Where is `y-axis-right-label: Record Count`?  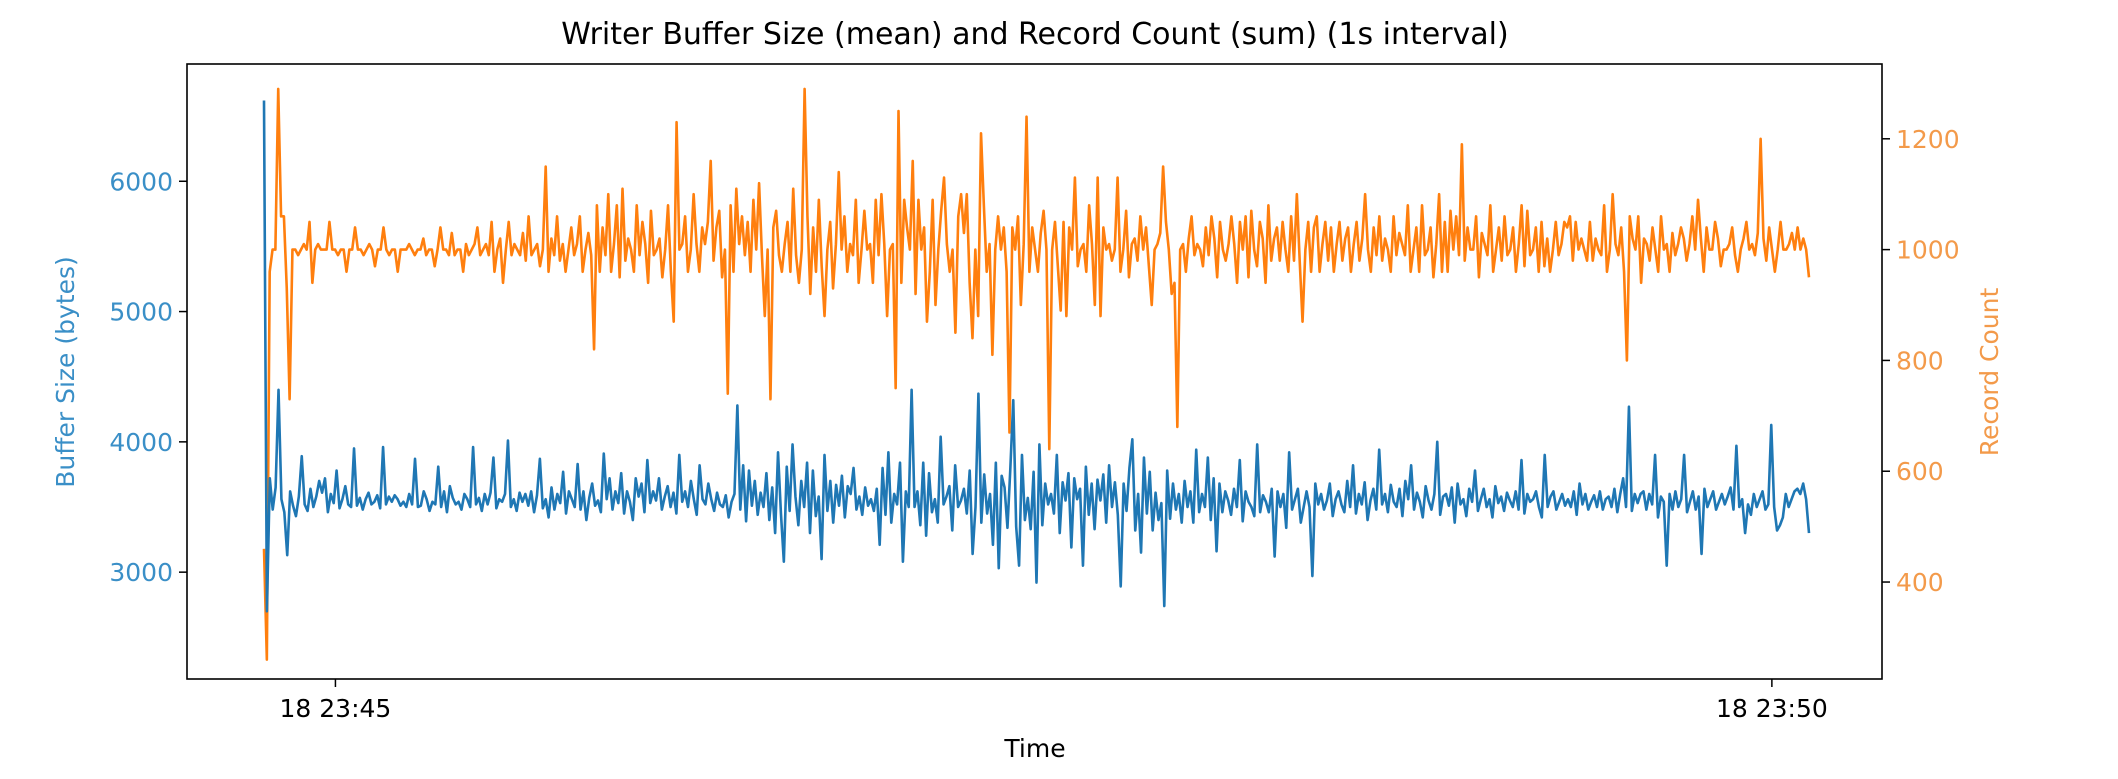 y-axis-right-label: Record Count is located at coordinates (1989, 372).